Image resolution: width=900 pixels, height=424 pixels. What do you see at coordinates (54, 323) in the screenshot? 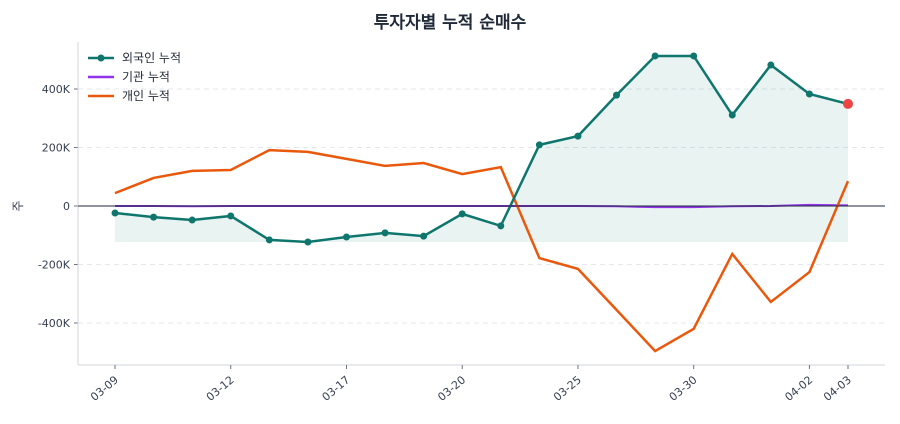
I see `y-tick-label: -400K` at bounding box center [54, 323].